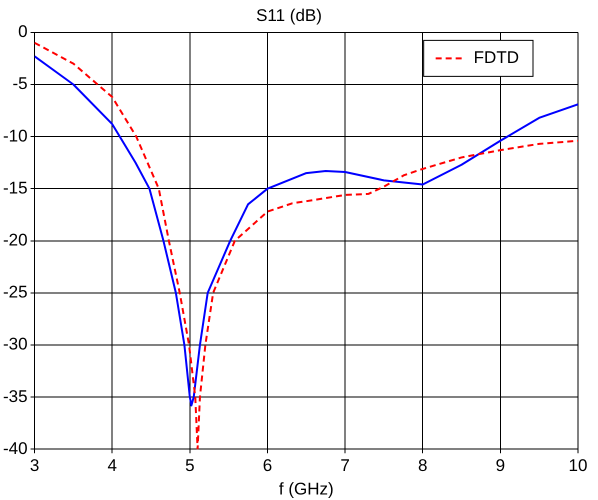 This screenshot has width=598, height=500. Describe the element at coordinates (501, 466) in the screenshot. I see `x-tick-label: 9` at that location.